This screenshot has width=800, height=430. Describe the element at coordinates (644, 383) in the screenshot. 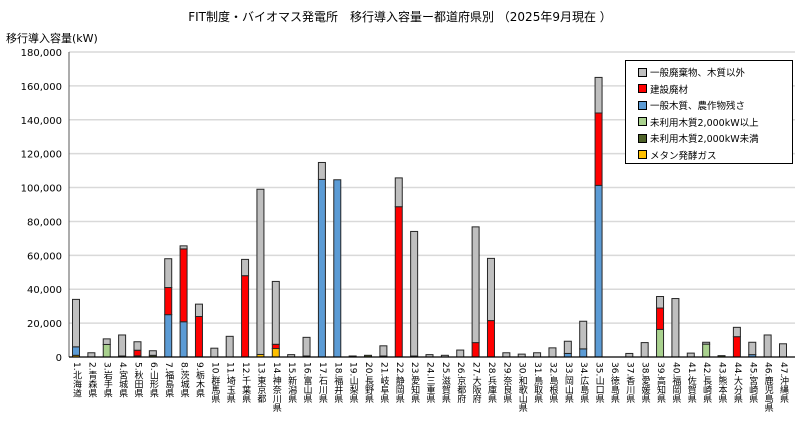

I see `x-tick-label: 38.愛媛県` at that location.